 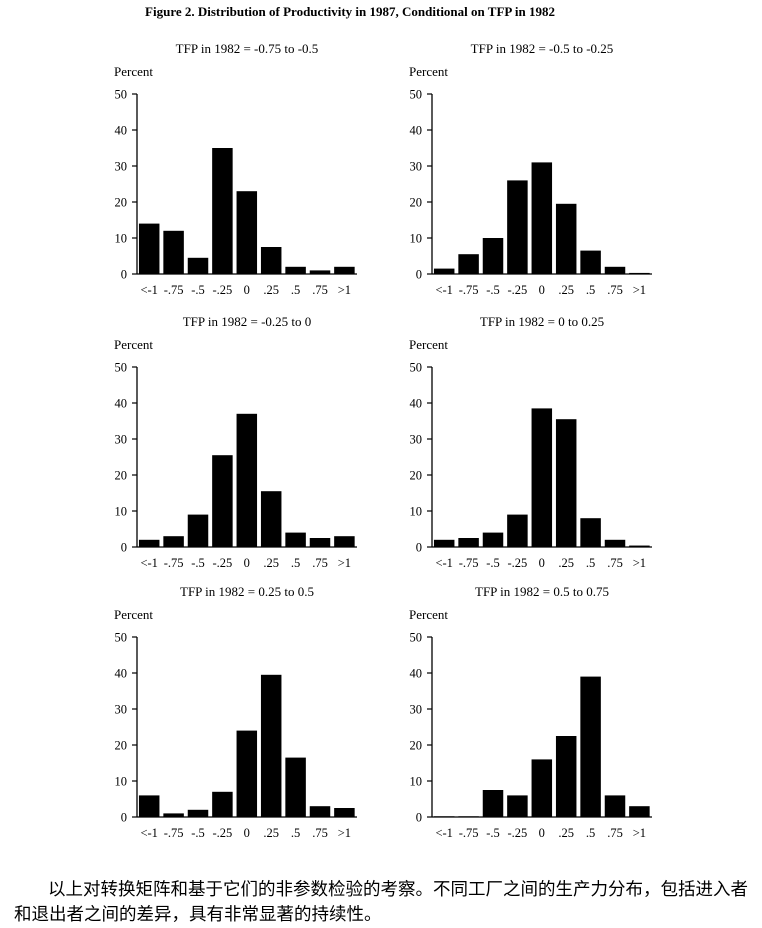 I want to click on panel-title: TFP in 1982 = -0.25 to 0, so click(x=247, y=321).